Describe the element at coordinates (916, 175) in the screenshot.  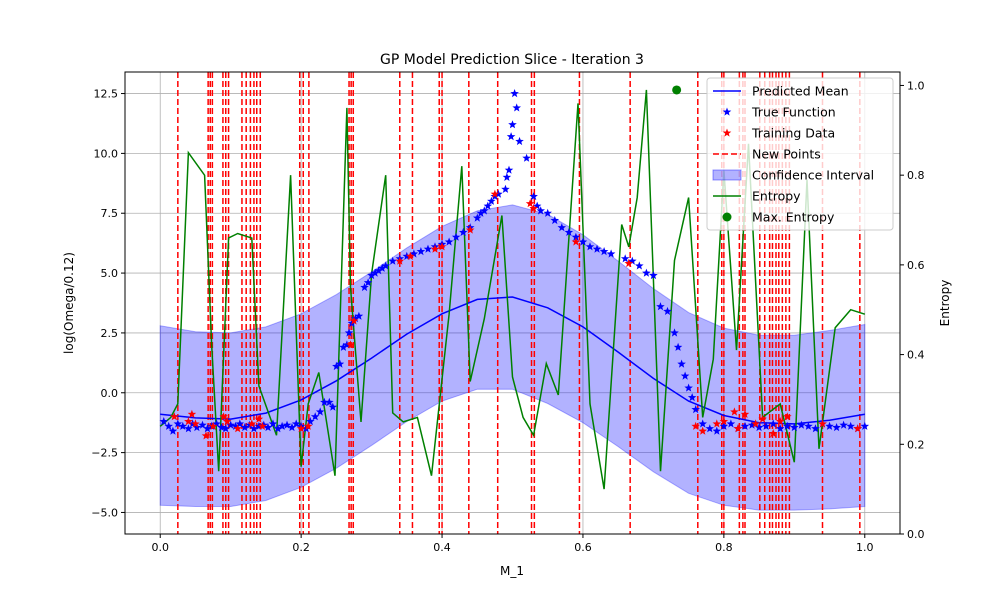
I see `y2-tick-label: 0.8` at that location.